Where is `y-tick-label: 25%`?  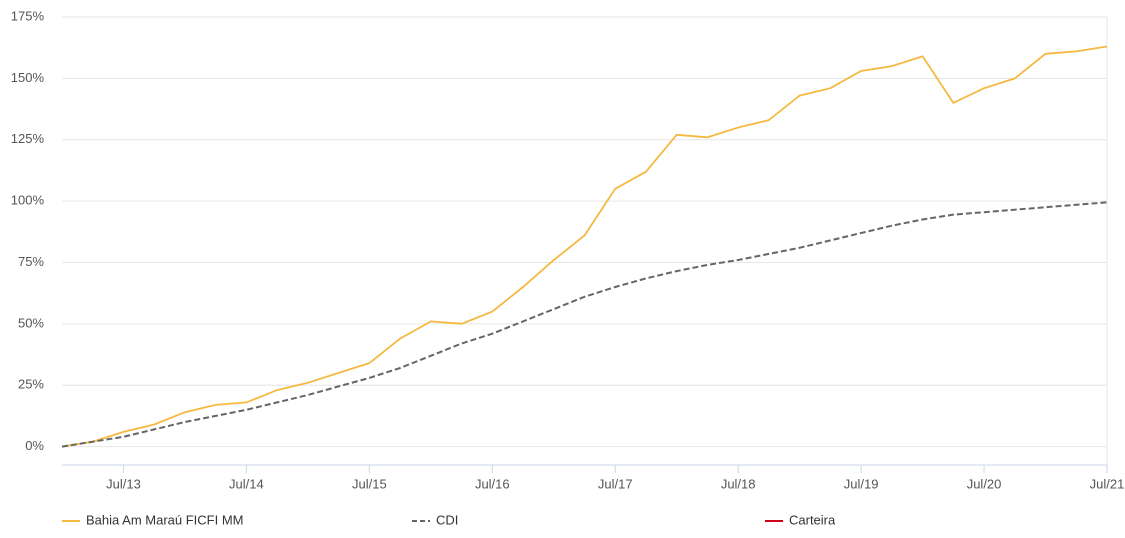
y-tick-label: 25% is located at coordinates (31, 384).